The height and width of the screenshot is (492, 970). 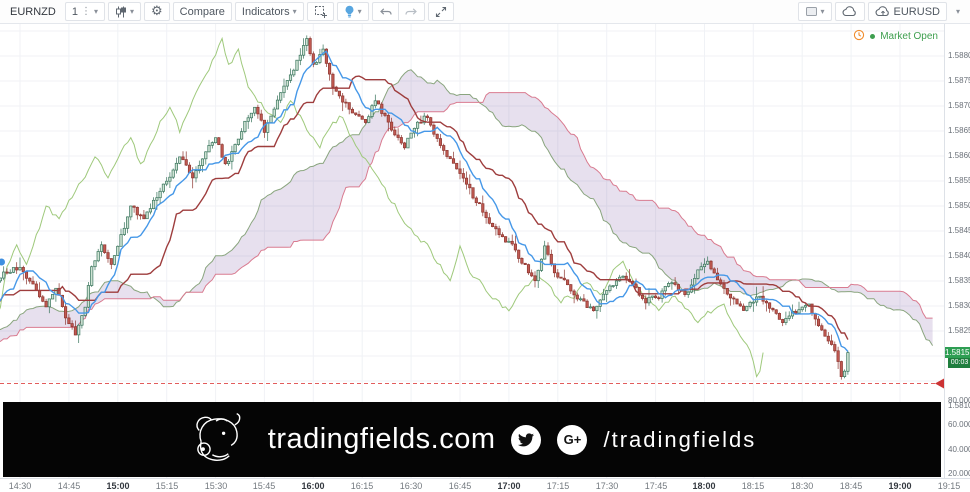 What do you see at coordinates (20, 486) in the screenshot?
I see `time-tick: 14:30` at bounding box center [20, 486].